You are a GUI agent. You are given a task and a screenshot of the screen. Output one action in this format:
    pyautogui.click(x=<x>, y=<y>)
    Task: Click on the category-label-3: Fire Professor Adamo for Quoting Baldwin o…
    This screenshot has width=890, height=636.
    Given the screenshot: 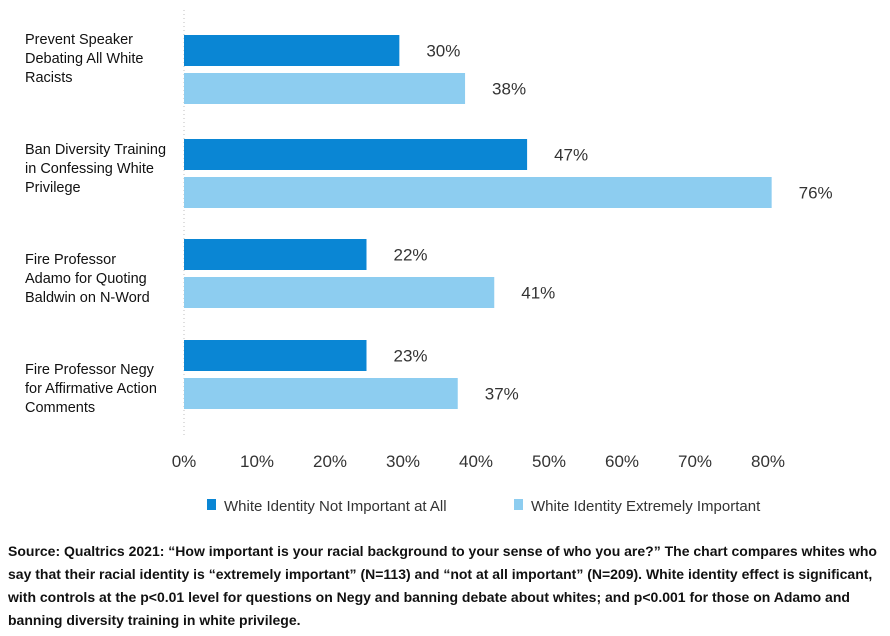 What is the action you would take?
    pyautogui.click(x=105, y=279)
    